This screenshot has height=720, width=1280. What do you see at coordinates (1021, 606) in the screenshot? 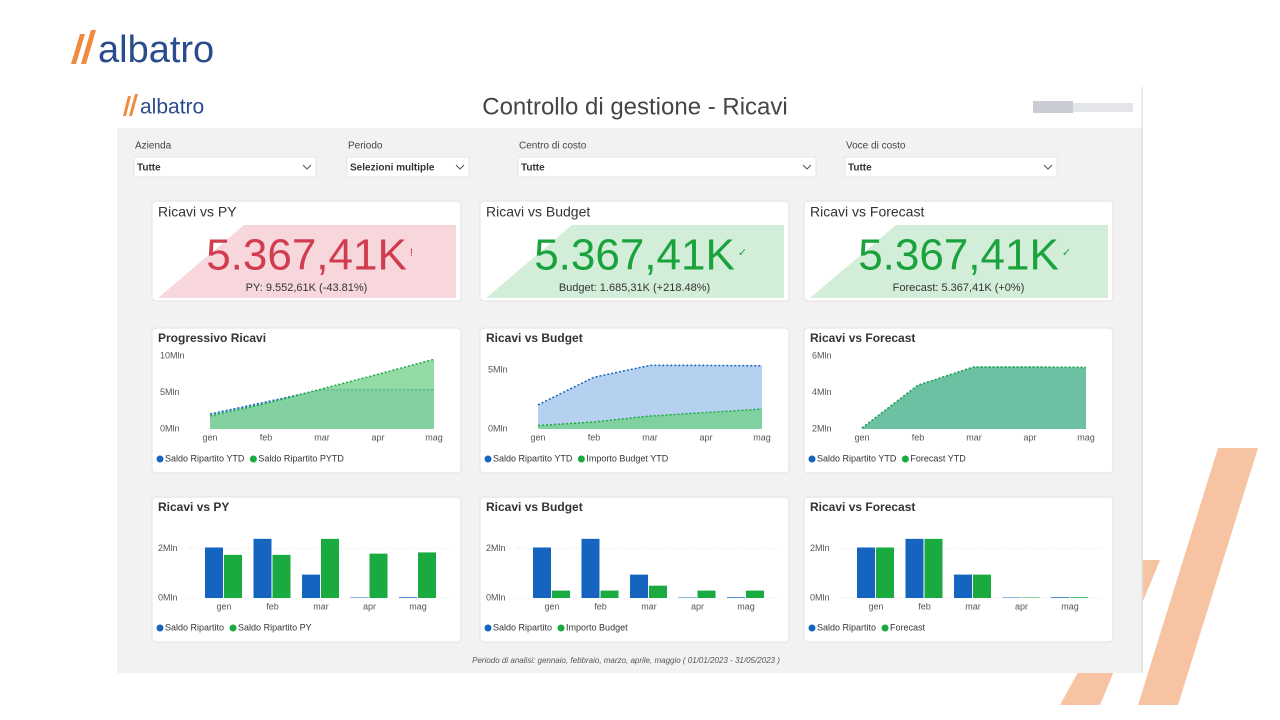
I see `x-tick-label: apr` at bounding box center [1021, 606].